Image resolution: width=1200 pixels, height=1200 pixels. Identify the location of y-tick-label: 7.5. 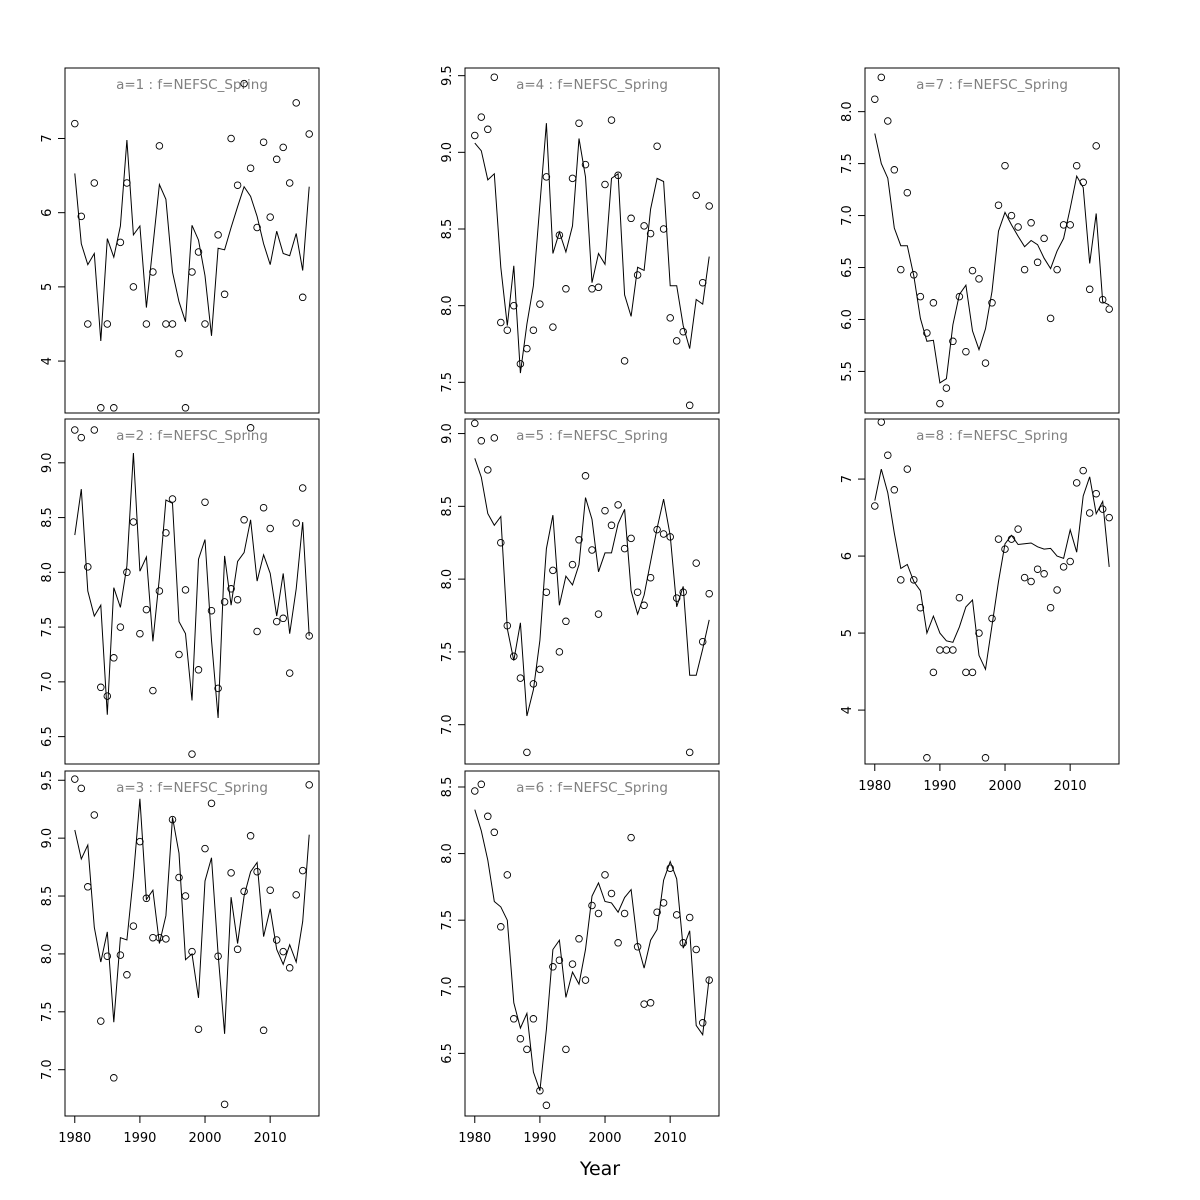
(447, 382).